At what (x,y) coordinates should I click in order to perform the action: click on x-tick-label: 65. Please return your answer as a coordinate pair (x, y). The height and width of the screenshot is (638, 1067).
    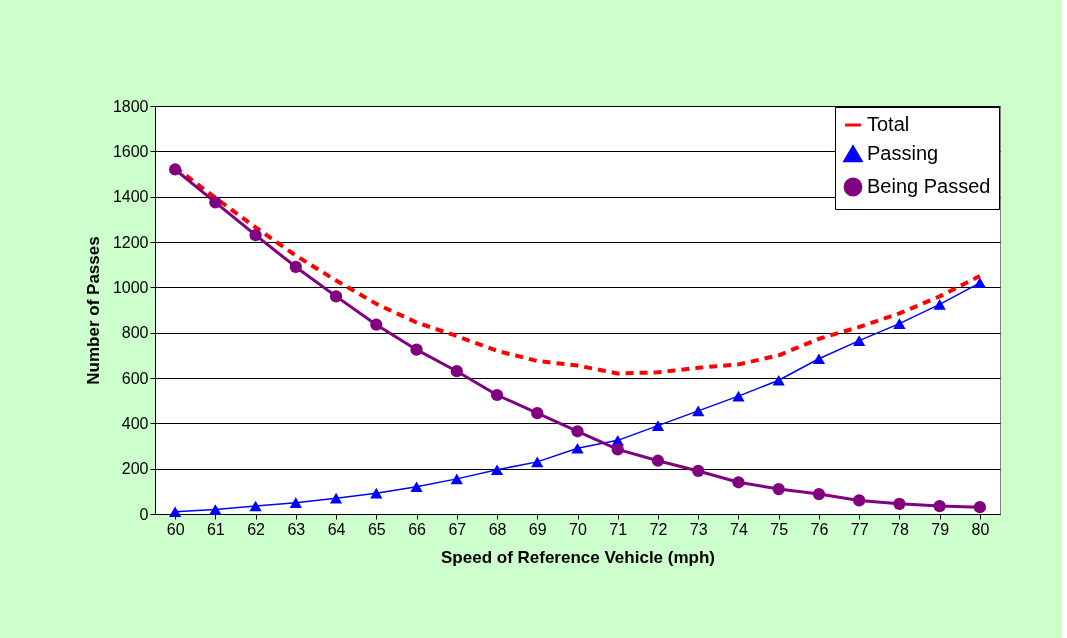
    Looking at the image, I should click on (376, 529).